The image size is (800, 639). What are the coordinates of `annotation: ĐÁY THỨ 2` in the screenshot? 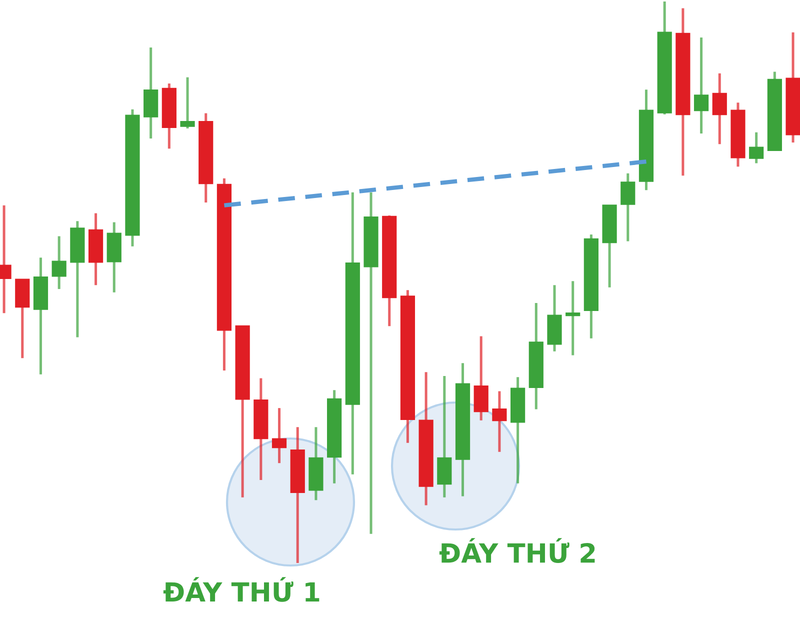 It's located at (517, 550).